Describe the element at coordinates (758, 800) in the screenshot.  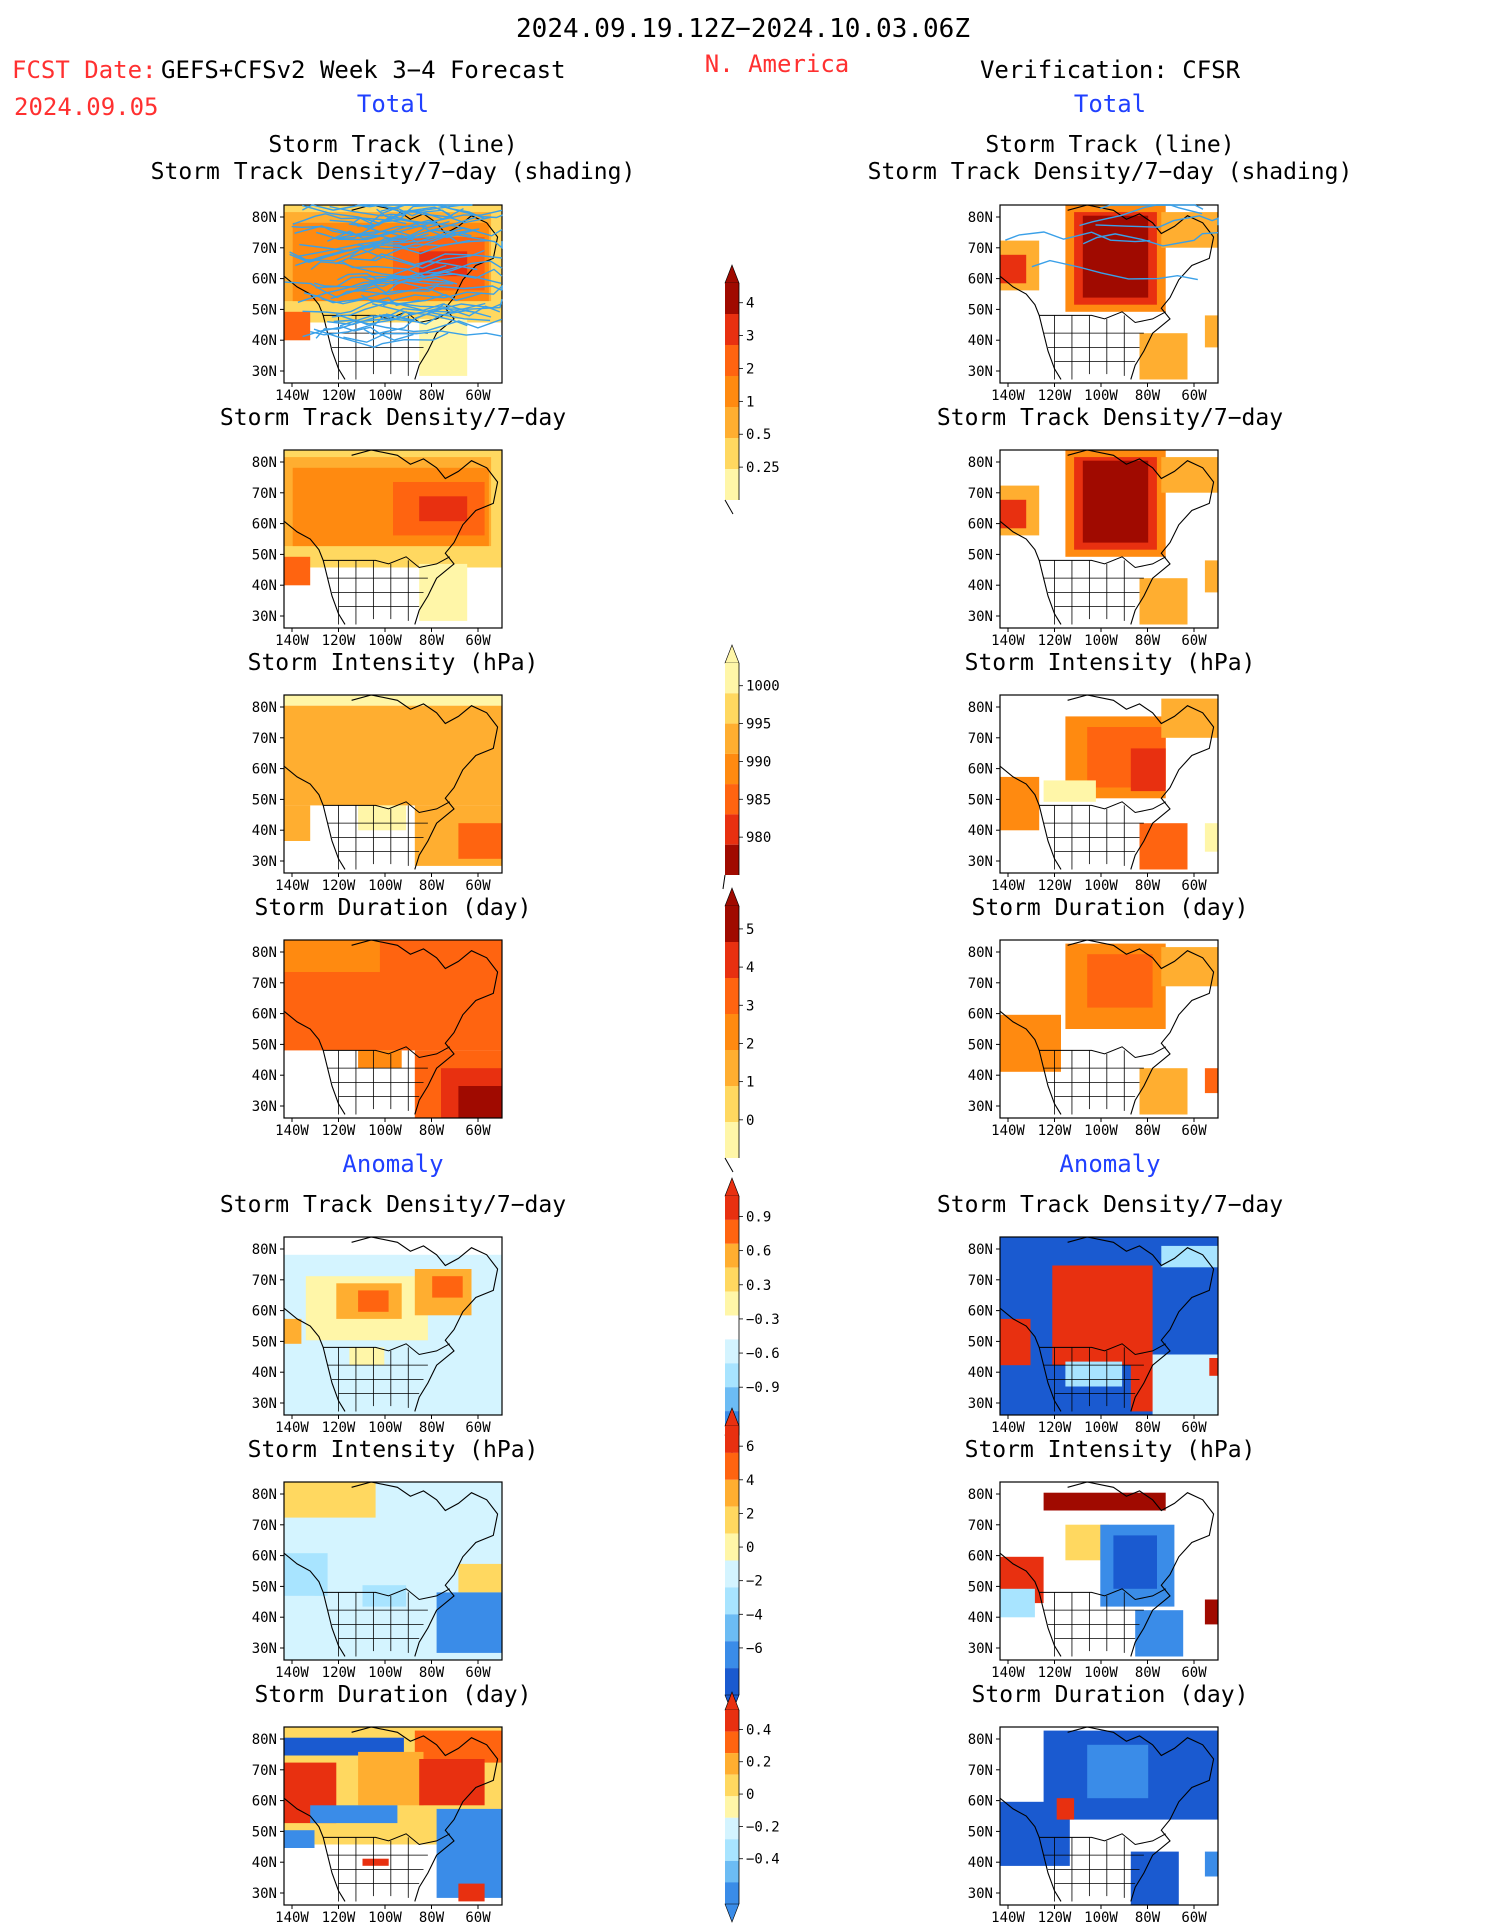
I see `colorbar-label: 985` at that location.